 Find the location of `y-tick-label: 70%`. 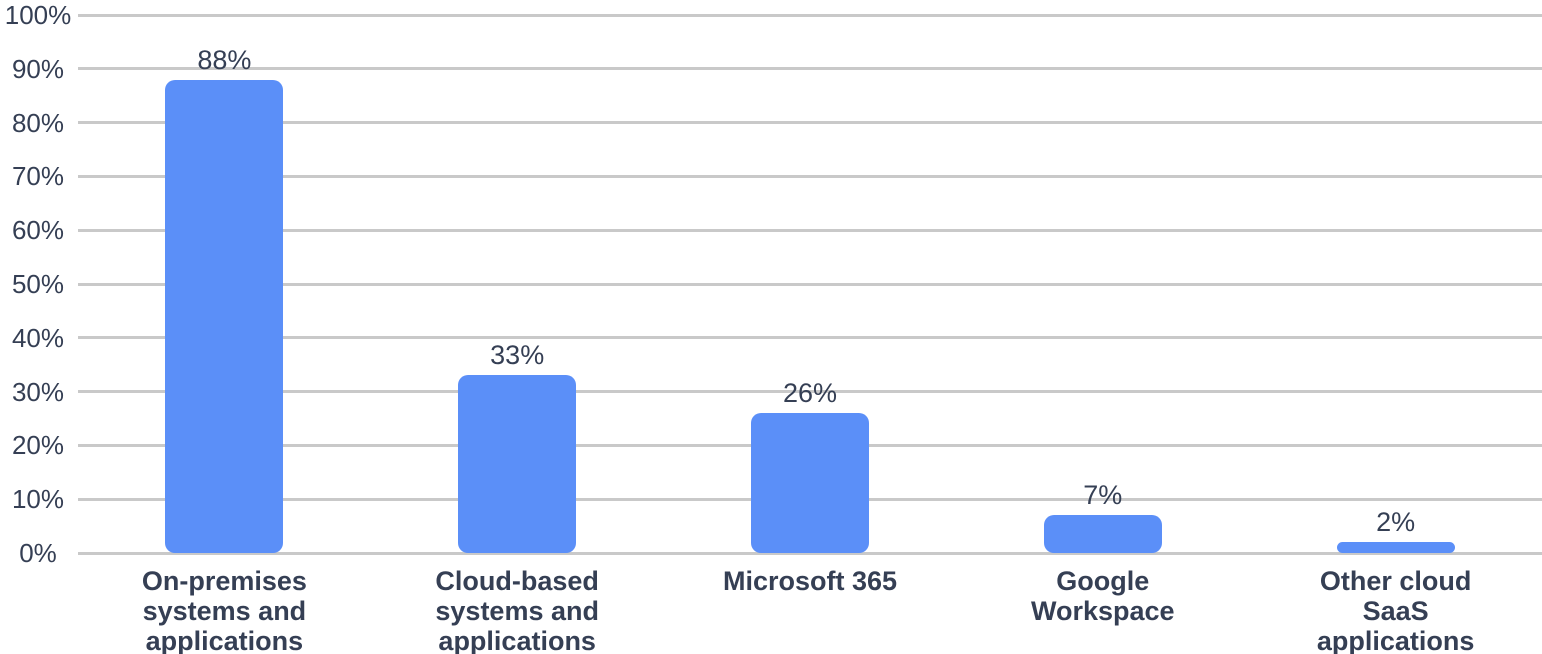

y-tick-label: 70% is located at coordinates (38, 176).